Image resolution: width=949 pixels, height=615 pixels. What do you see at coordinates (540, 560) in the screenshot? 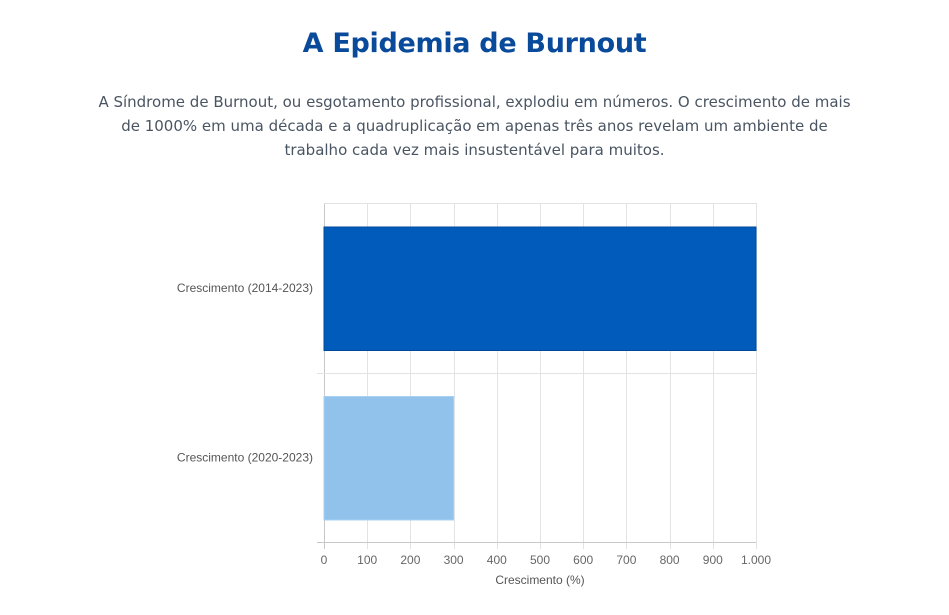
I see `x-tick-label: 500` at bounding box center [540, 560].